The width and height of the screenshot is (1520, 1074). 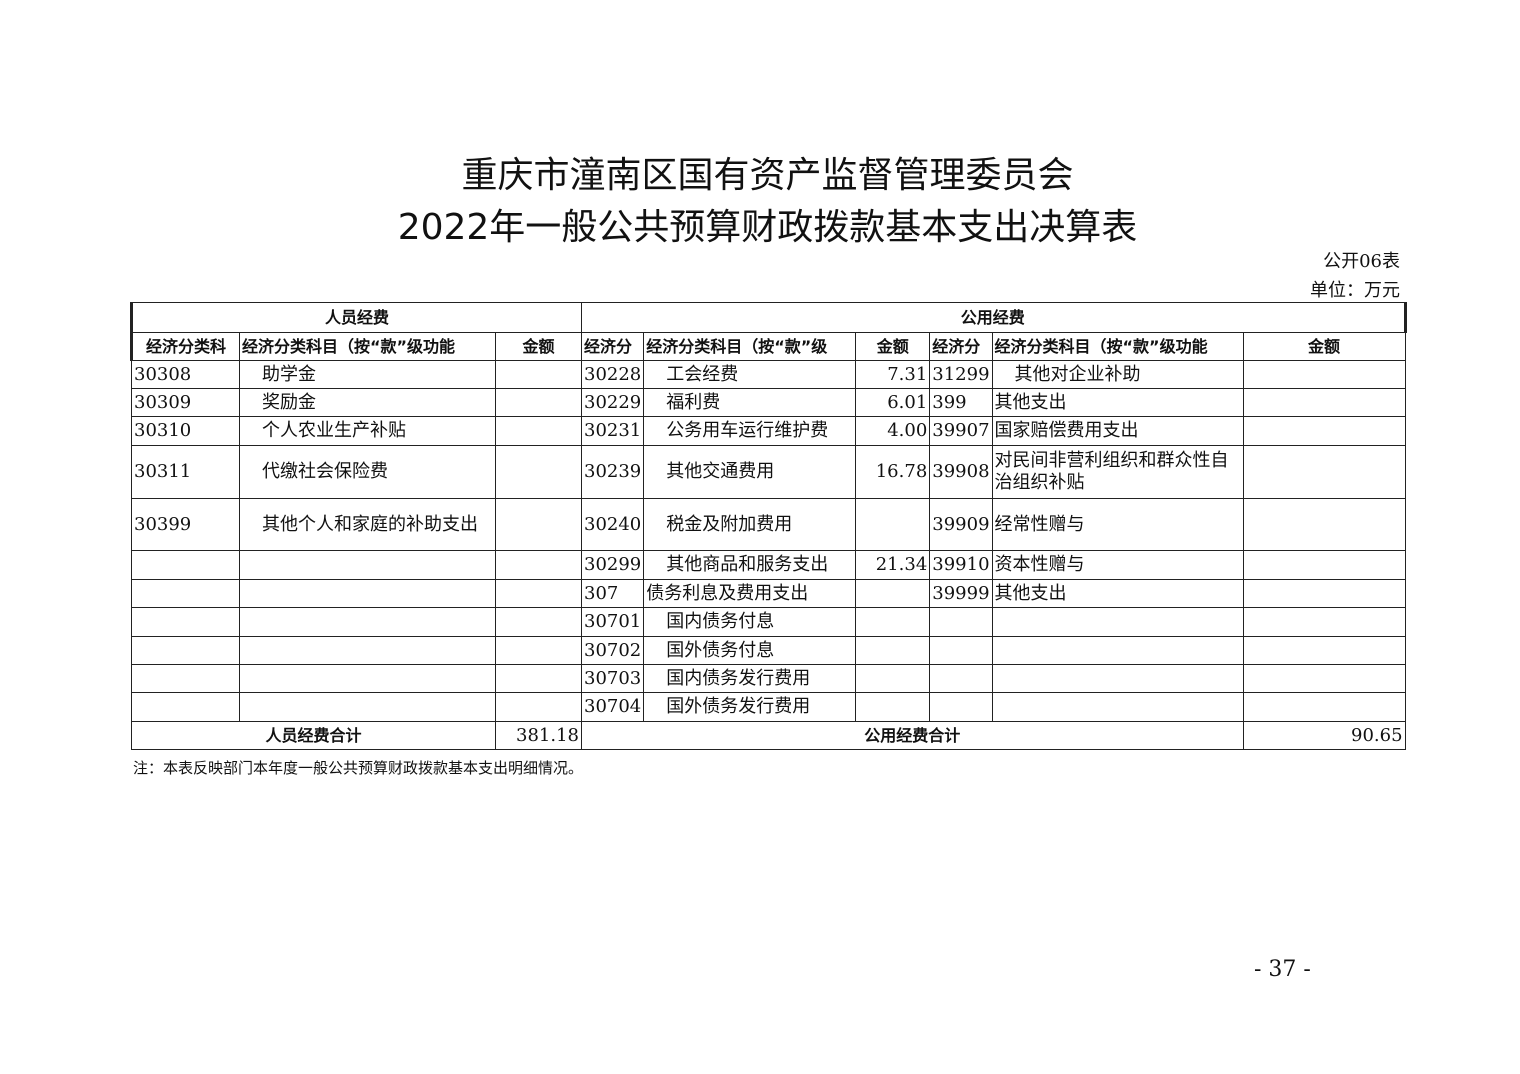 What do you see at coordinates (313, 735) in the screenshot?
I see `personnel-total-label: 人员经费合计` at bounding box center [313, 735].